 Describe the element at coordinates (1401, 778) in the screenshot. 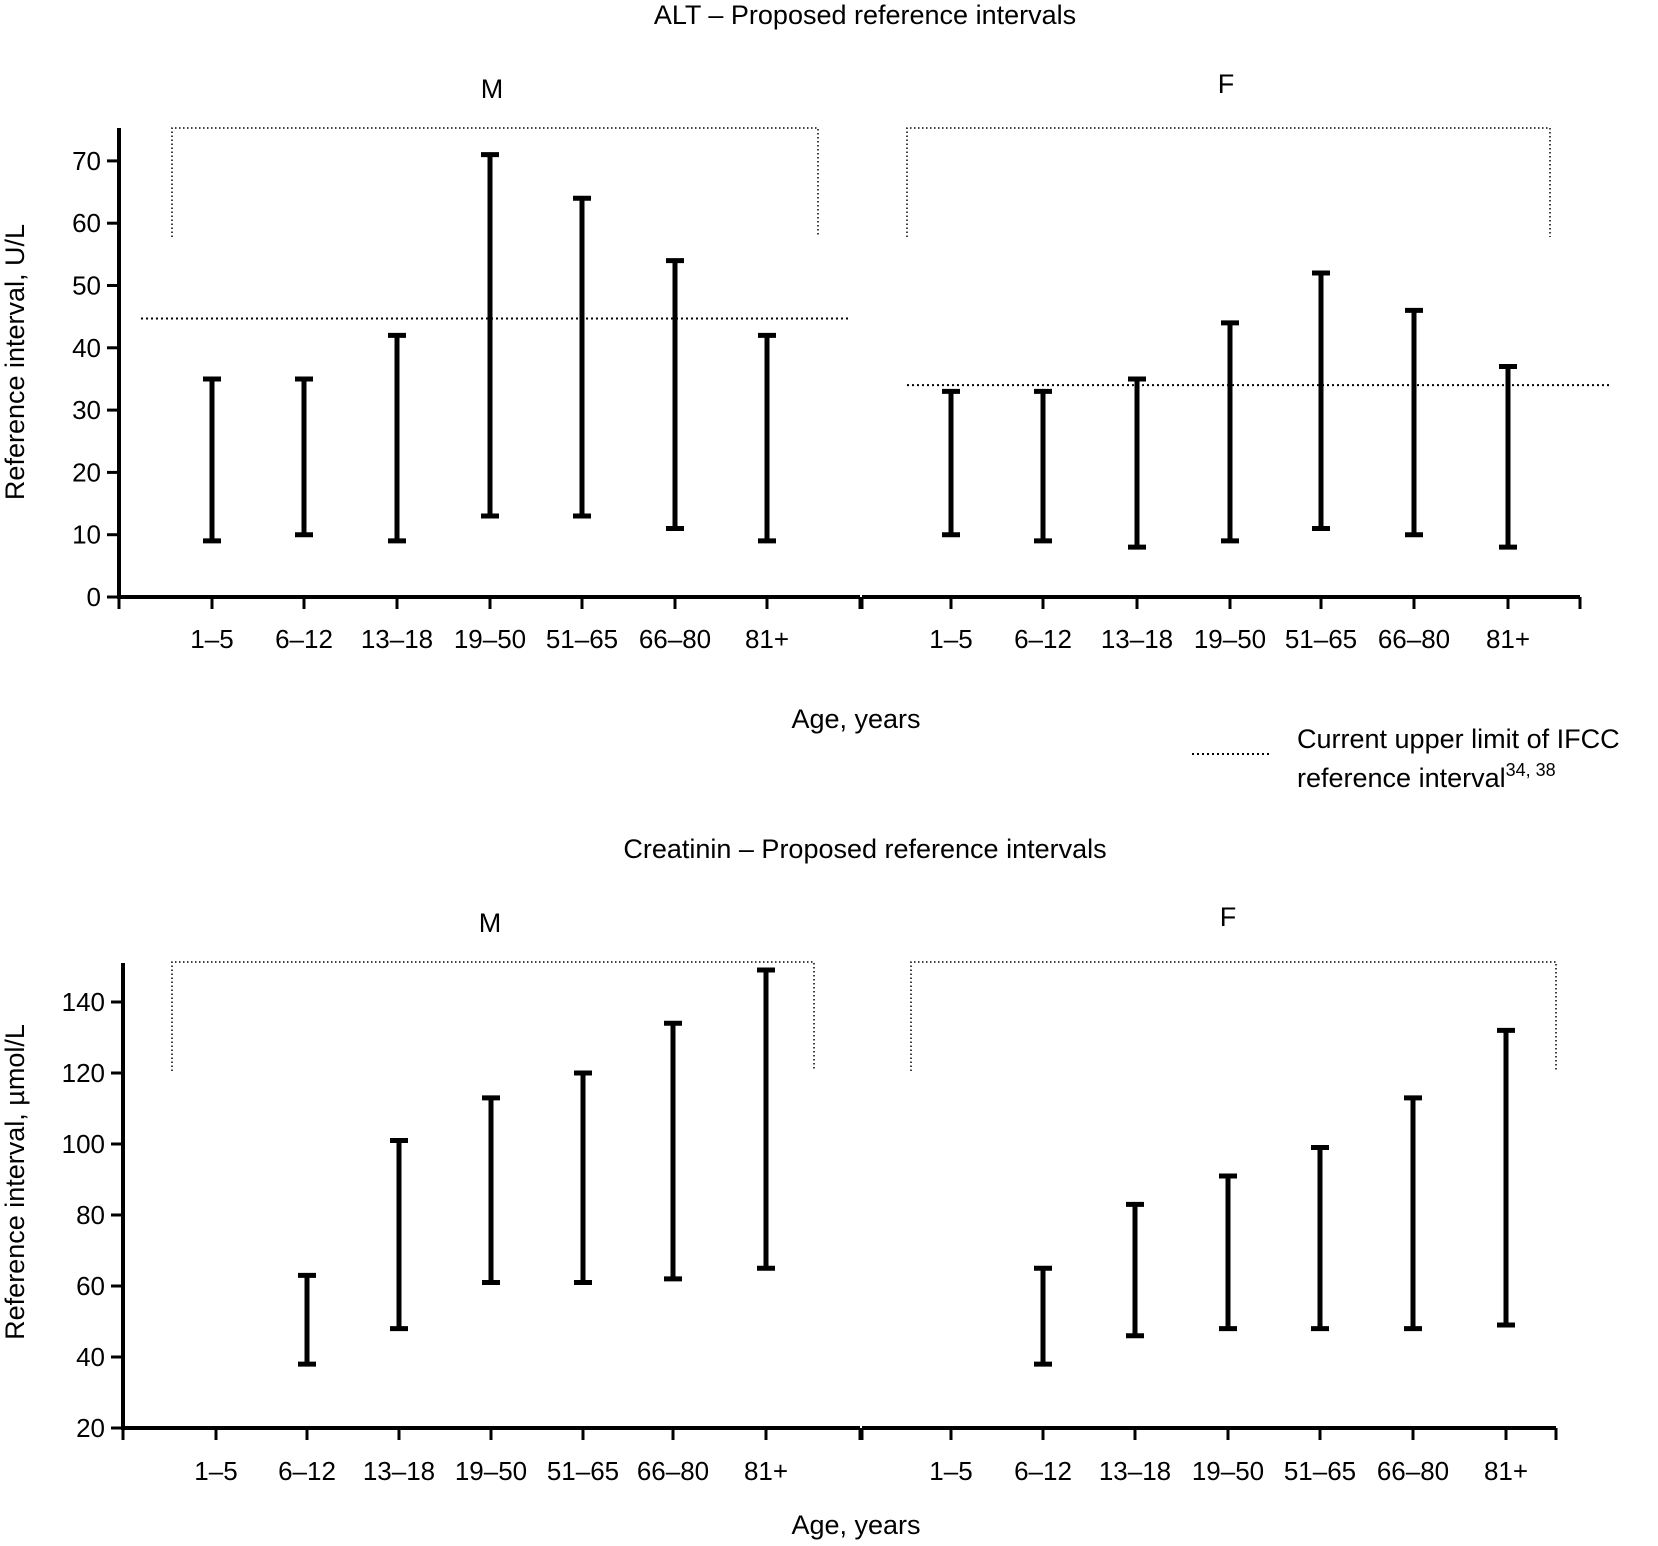

I see `legend-line2-text: reference interval` at that location.